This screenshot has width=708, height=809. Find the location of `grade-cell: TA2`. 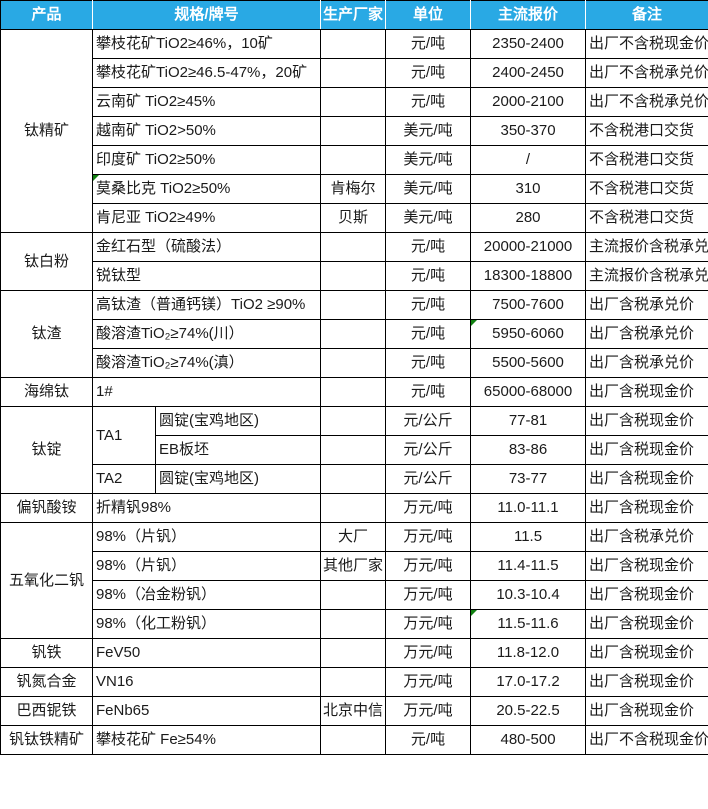

grade-cell: TA2 is located at coordinates (124, 479).